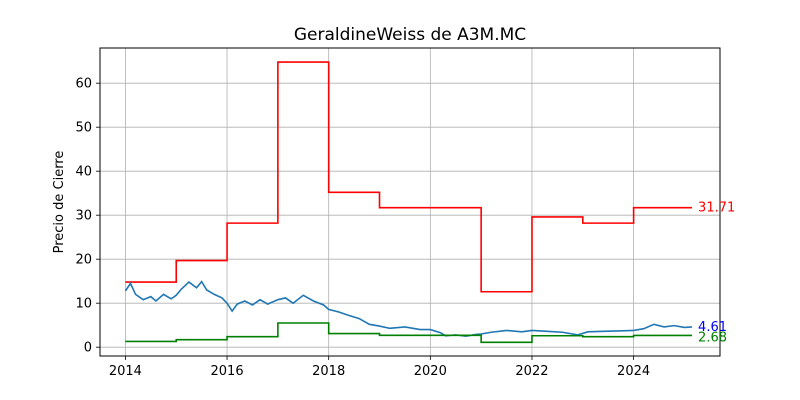 This screenshot has width=800, height=400. What do you see at coordinates (83, 128) in the screenshot?
I see `y-tick-label: 50` at bounding box center [83, 128].